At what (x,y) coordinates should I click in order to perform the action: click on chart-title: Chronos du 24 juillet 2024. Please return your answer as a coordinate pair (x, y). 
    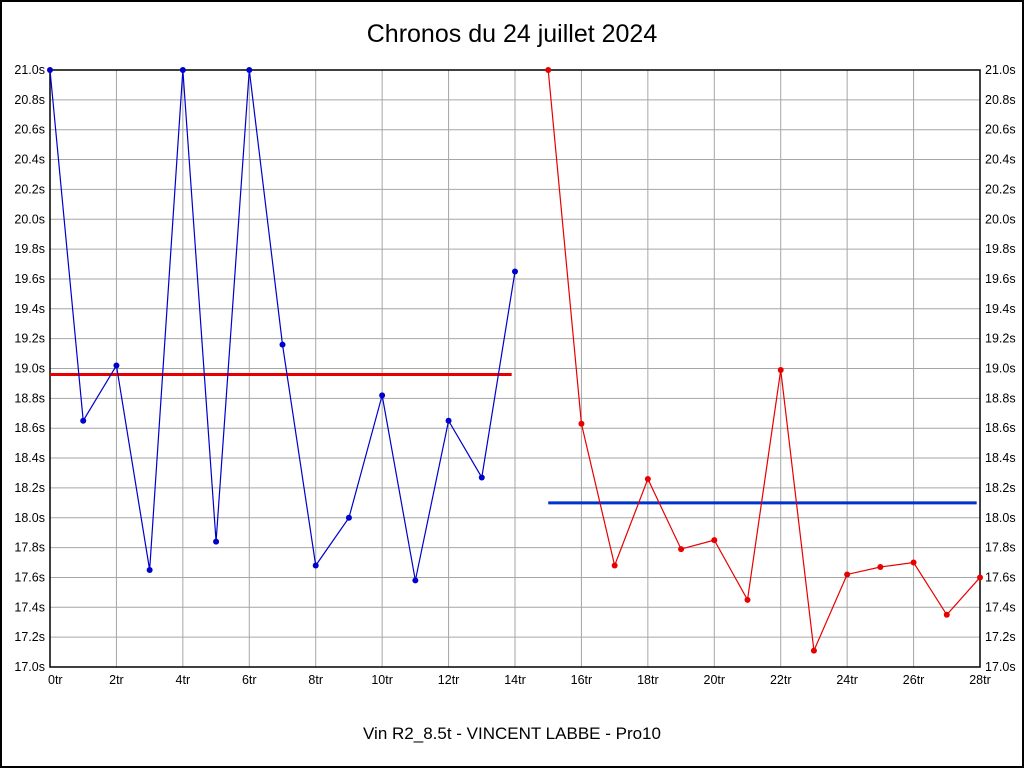
    Looking at the image, I should click on (512, 34).